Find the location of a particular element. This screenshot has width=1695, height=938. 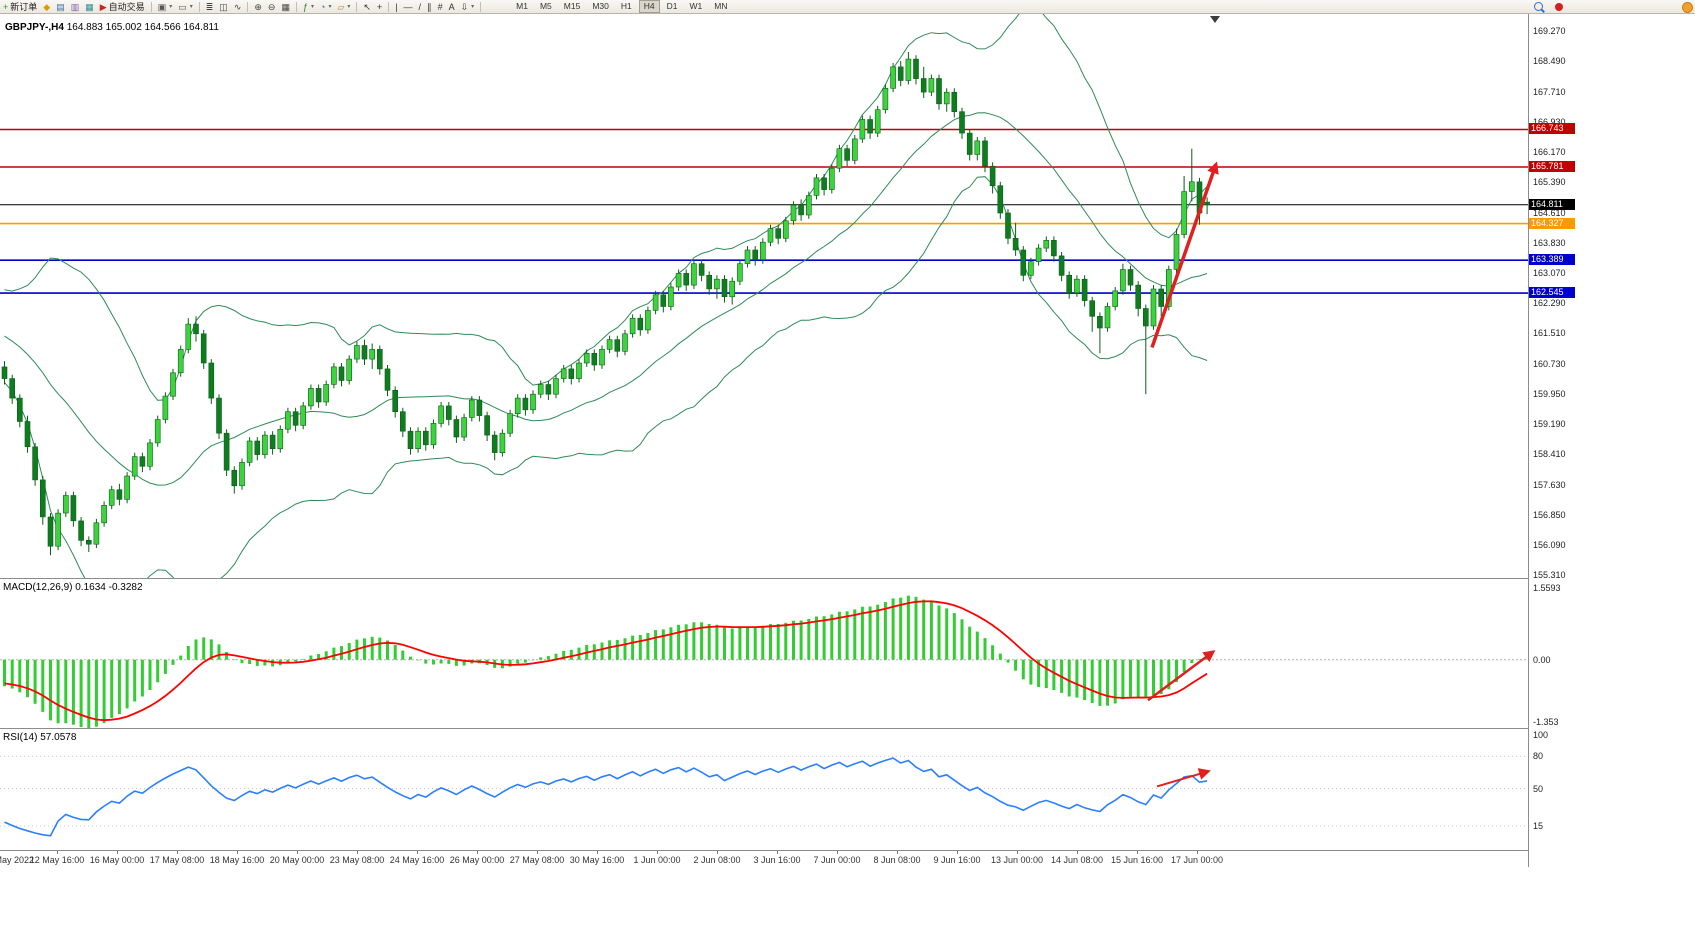

terminal-button: ▦ is located at coordinates (89, 7).